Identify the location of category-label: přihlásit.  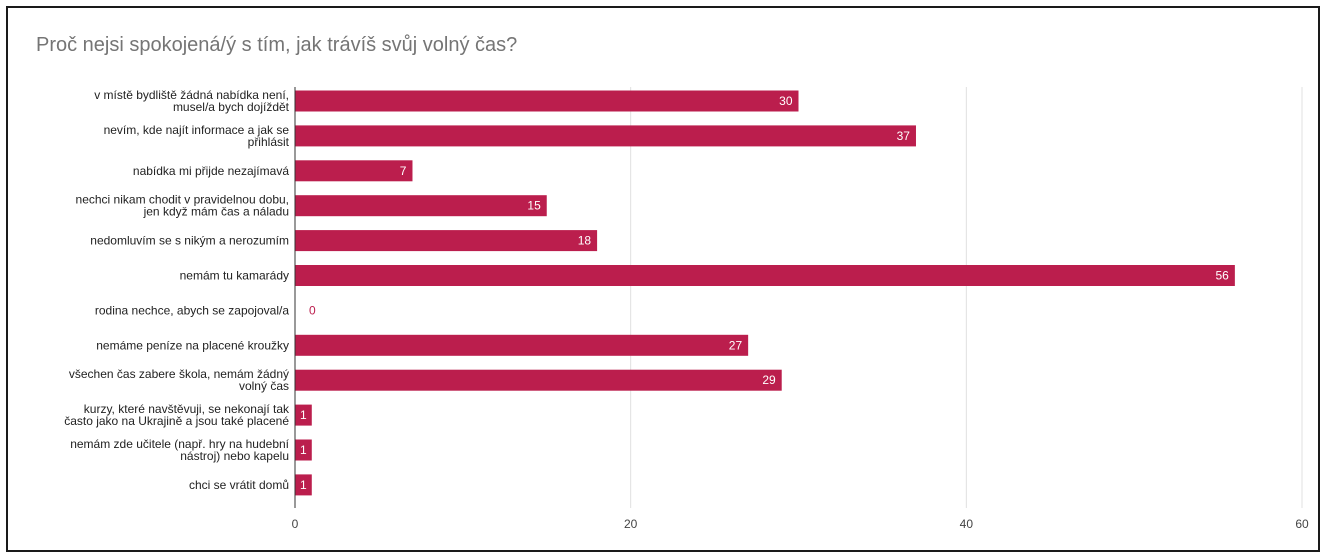
(269, 142).